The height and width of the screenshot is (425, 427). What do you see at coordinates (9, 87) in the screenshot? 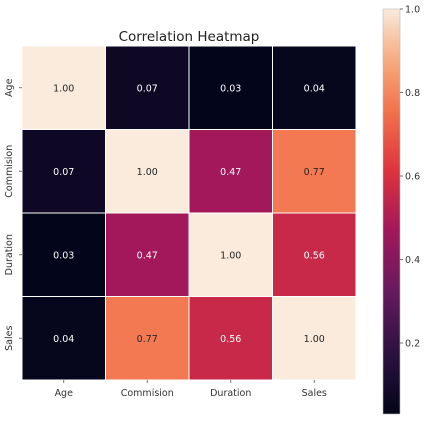
I see `y-tick-label-0: Age` at bounding box center [9, 87].